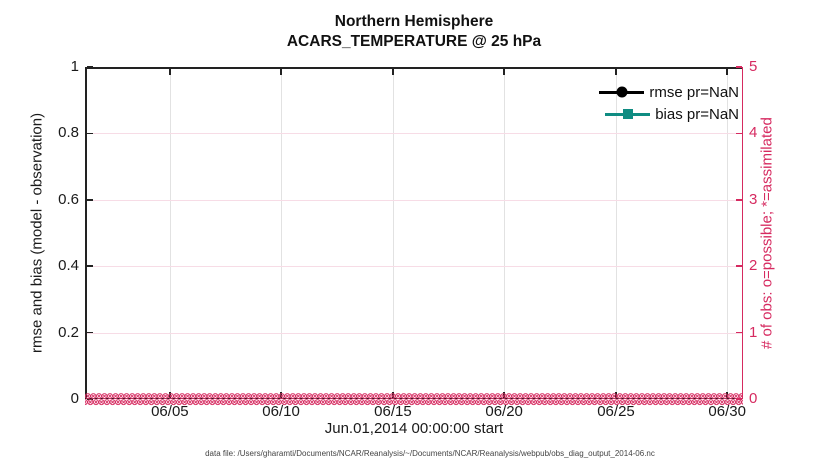 The width and height of the screenshot is (830, 470). What do you see at coordinates (694, 92) in the screenshot?
I see `legend-label: rmse pr=NaN` at bounding box center [694, 92].